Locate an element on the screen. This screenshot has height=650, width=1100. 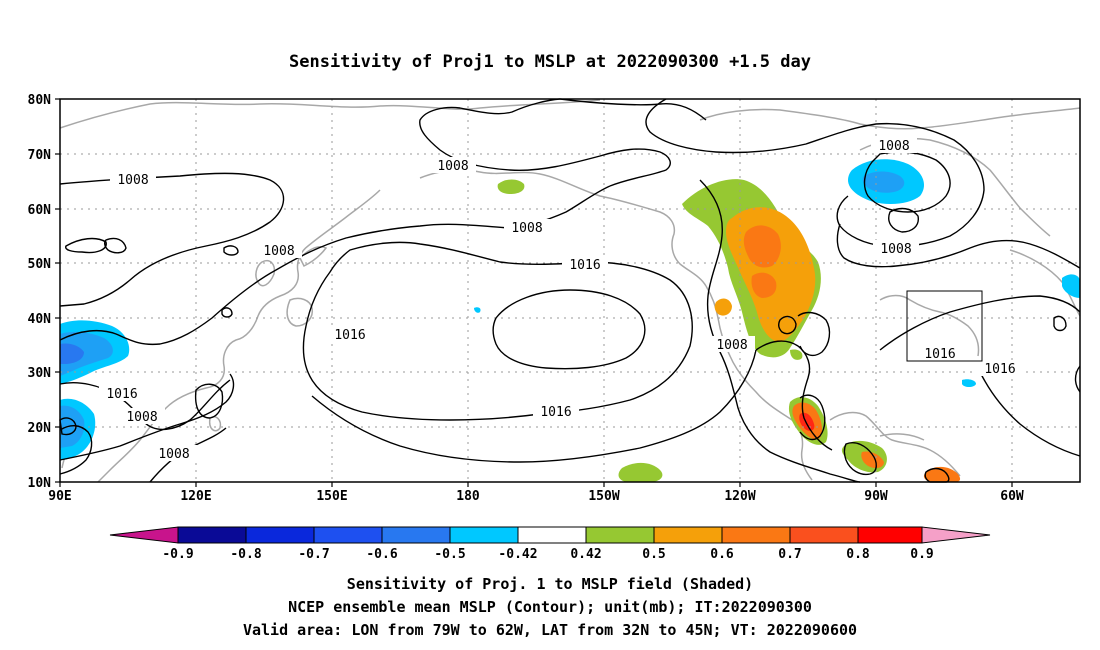
arctic-coast-asia is located at coordinates (330, 114).